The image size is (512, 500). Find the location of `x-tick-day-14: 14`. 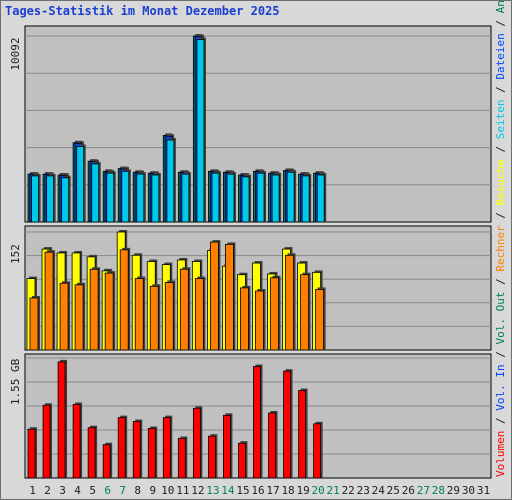

x-tick-day-14: 14 is located at coordinates (228, 490).